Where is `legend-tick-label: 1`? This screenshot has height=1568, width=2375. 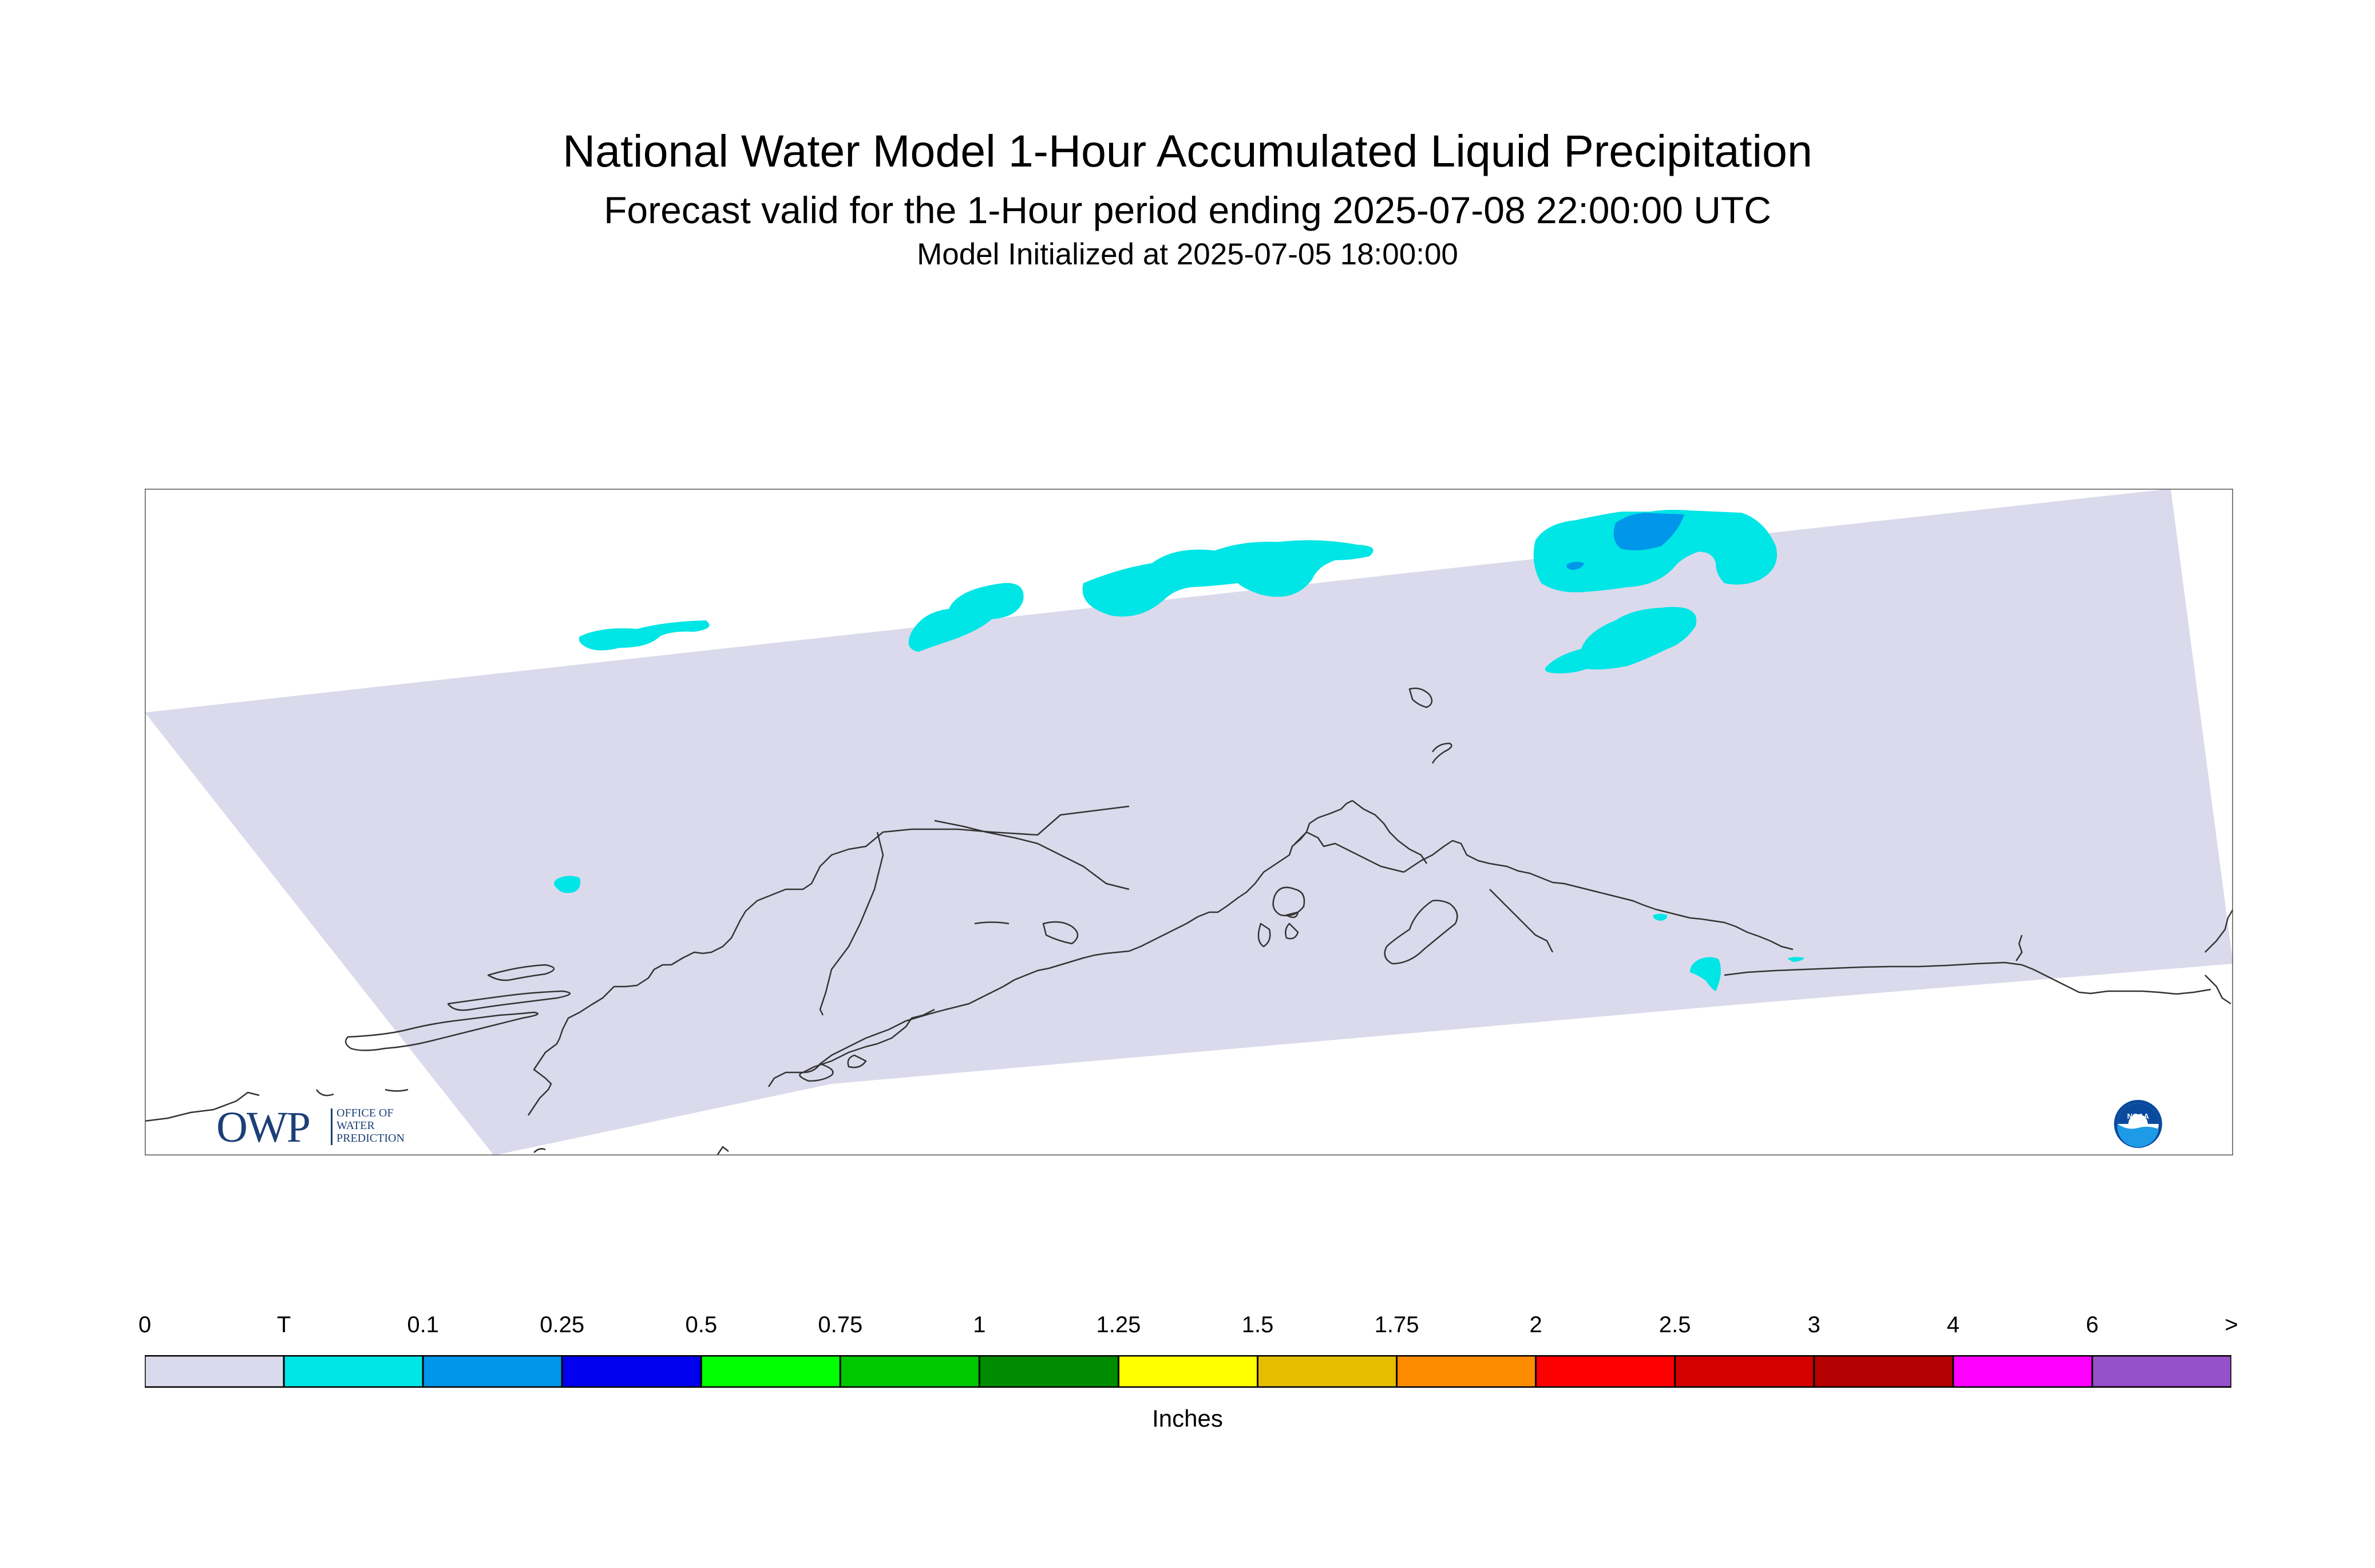
legend-tick-label: 1 is located at coordinates (979, 1324).